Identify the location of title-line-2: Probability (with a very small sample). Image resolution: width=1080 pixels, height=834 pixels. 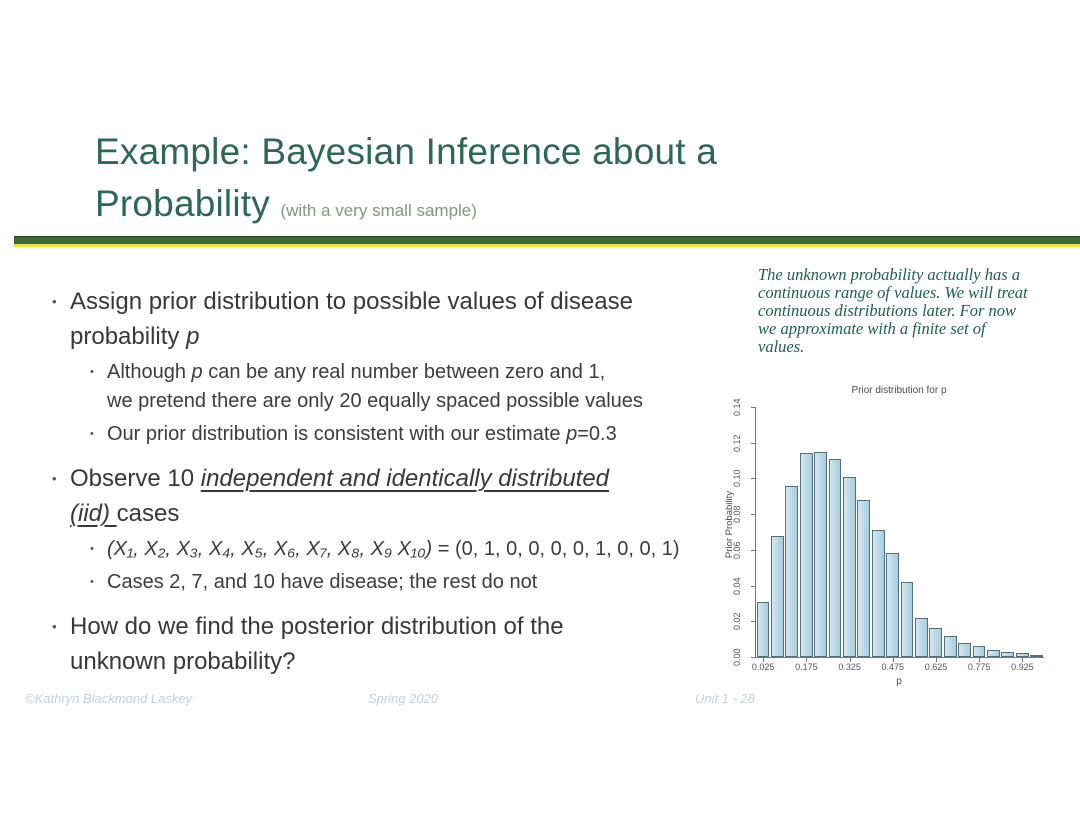
(485, 207).